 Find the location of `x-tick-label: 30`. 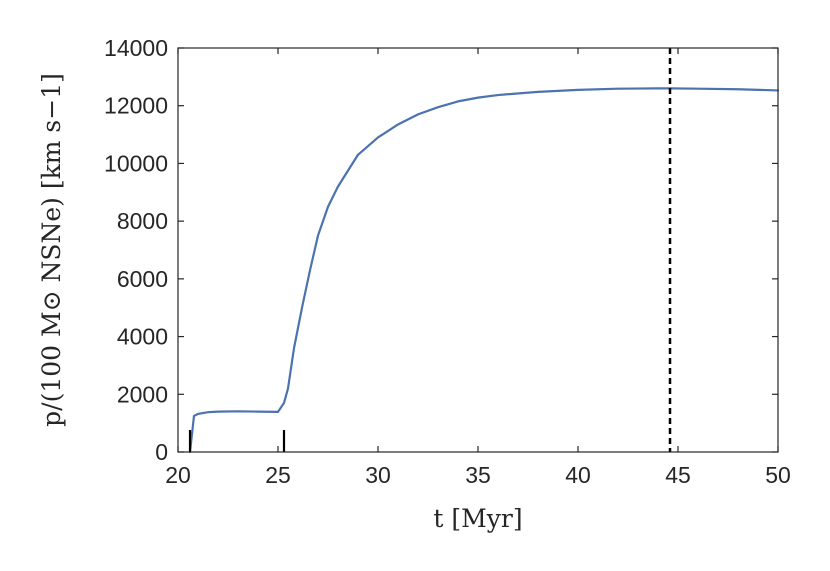

x-tick-label: 30 is located at coordinates (378, 475).